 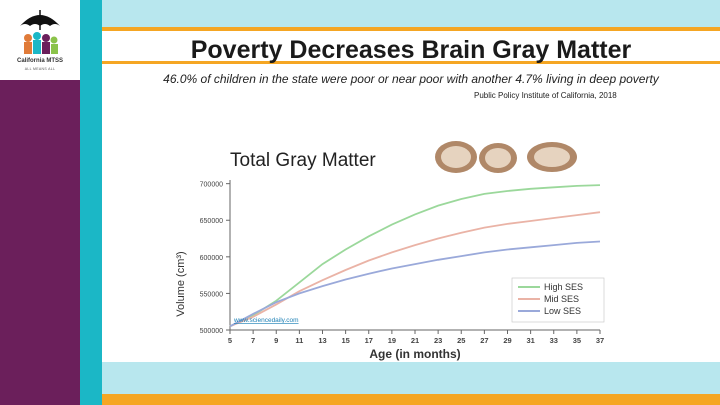 What do you see at coordinates (276, 340) in the screenshot?
I see `x-tick-label: 9` at bounding box center [276, 340].